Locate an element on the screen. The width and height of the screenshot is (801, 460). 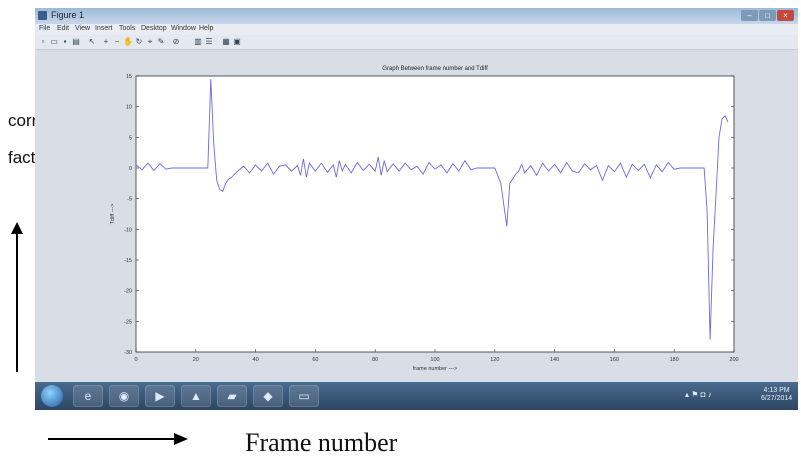
dock-icon: ▣ is located at coordinates (237, 41).